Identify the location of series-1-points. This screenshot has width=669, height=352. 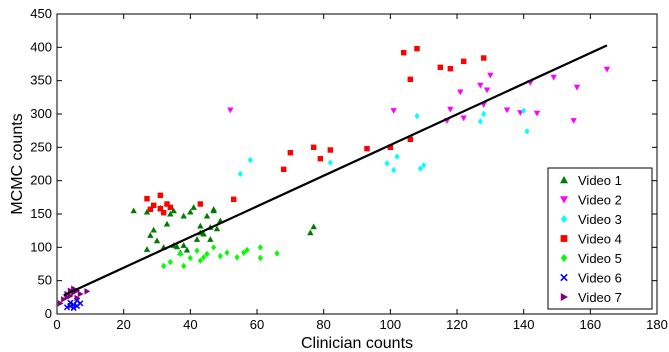
(223, 230).